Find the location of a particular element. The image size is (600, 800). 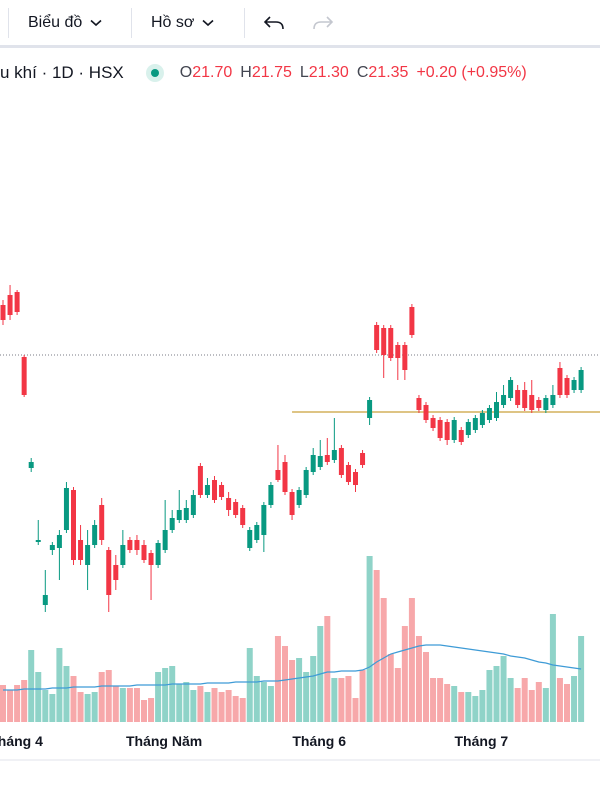

redo-button is located at coordinates (323, 22).